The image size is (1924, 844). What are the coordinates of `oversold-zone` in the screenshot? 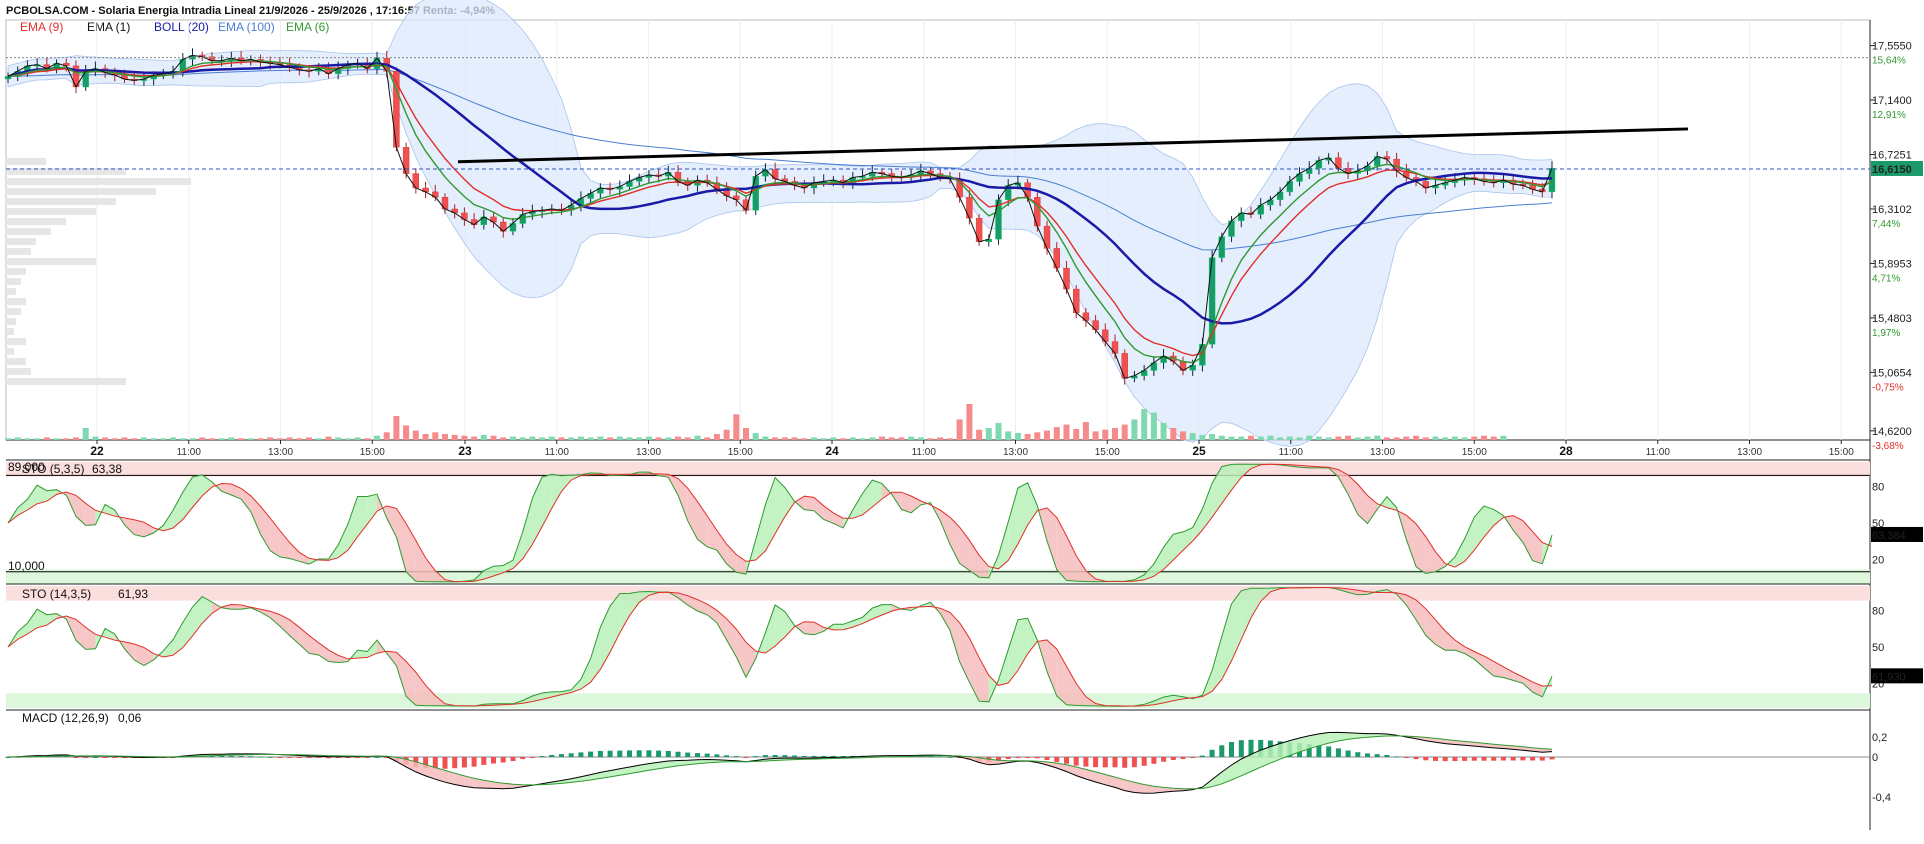 It's located at (938, 700).